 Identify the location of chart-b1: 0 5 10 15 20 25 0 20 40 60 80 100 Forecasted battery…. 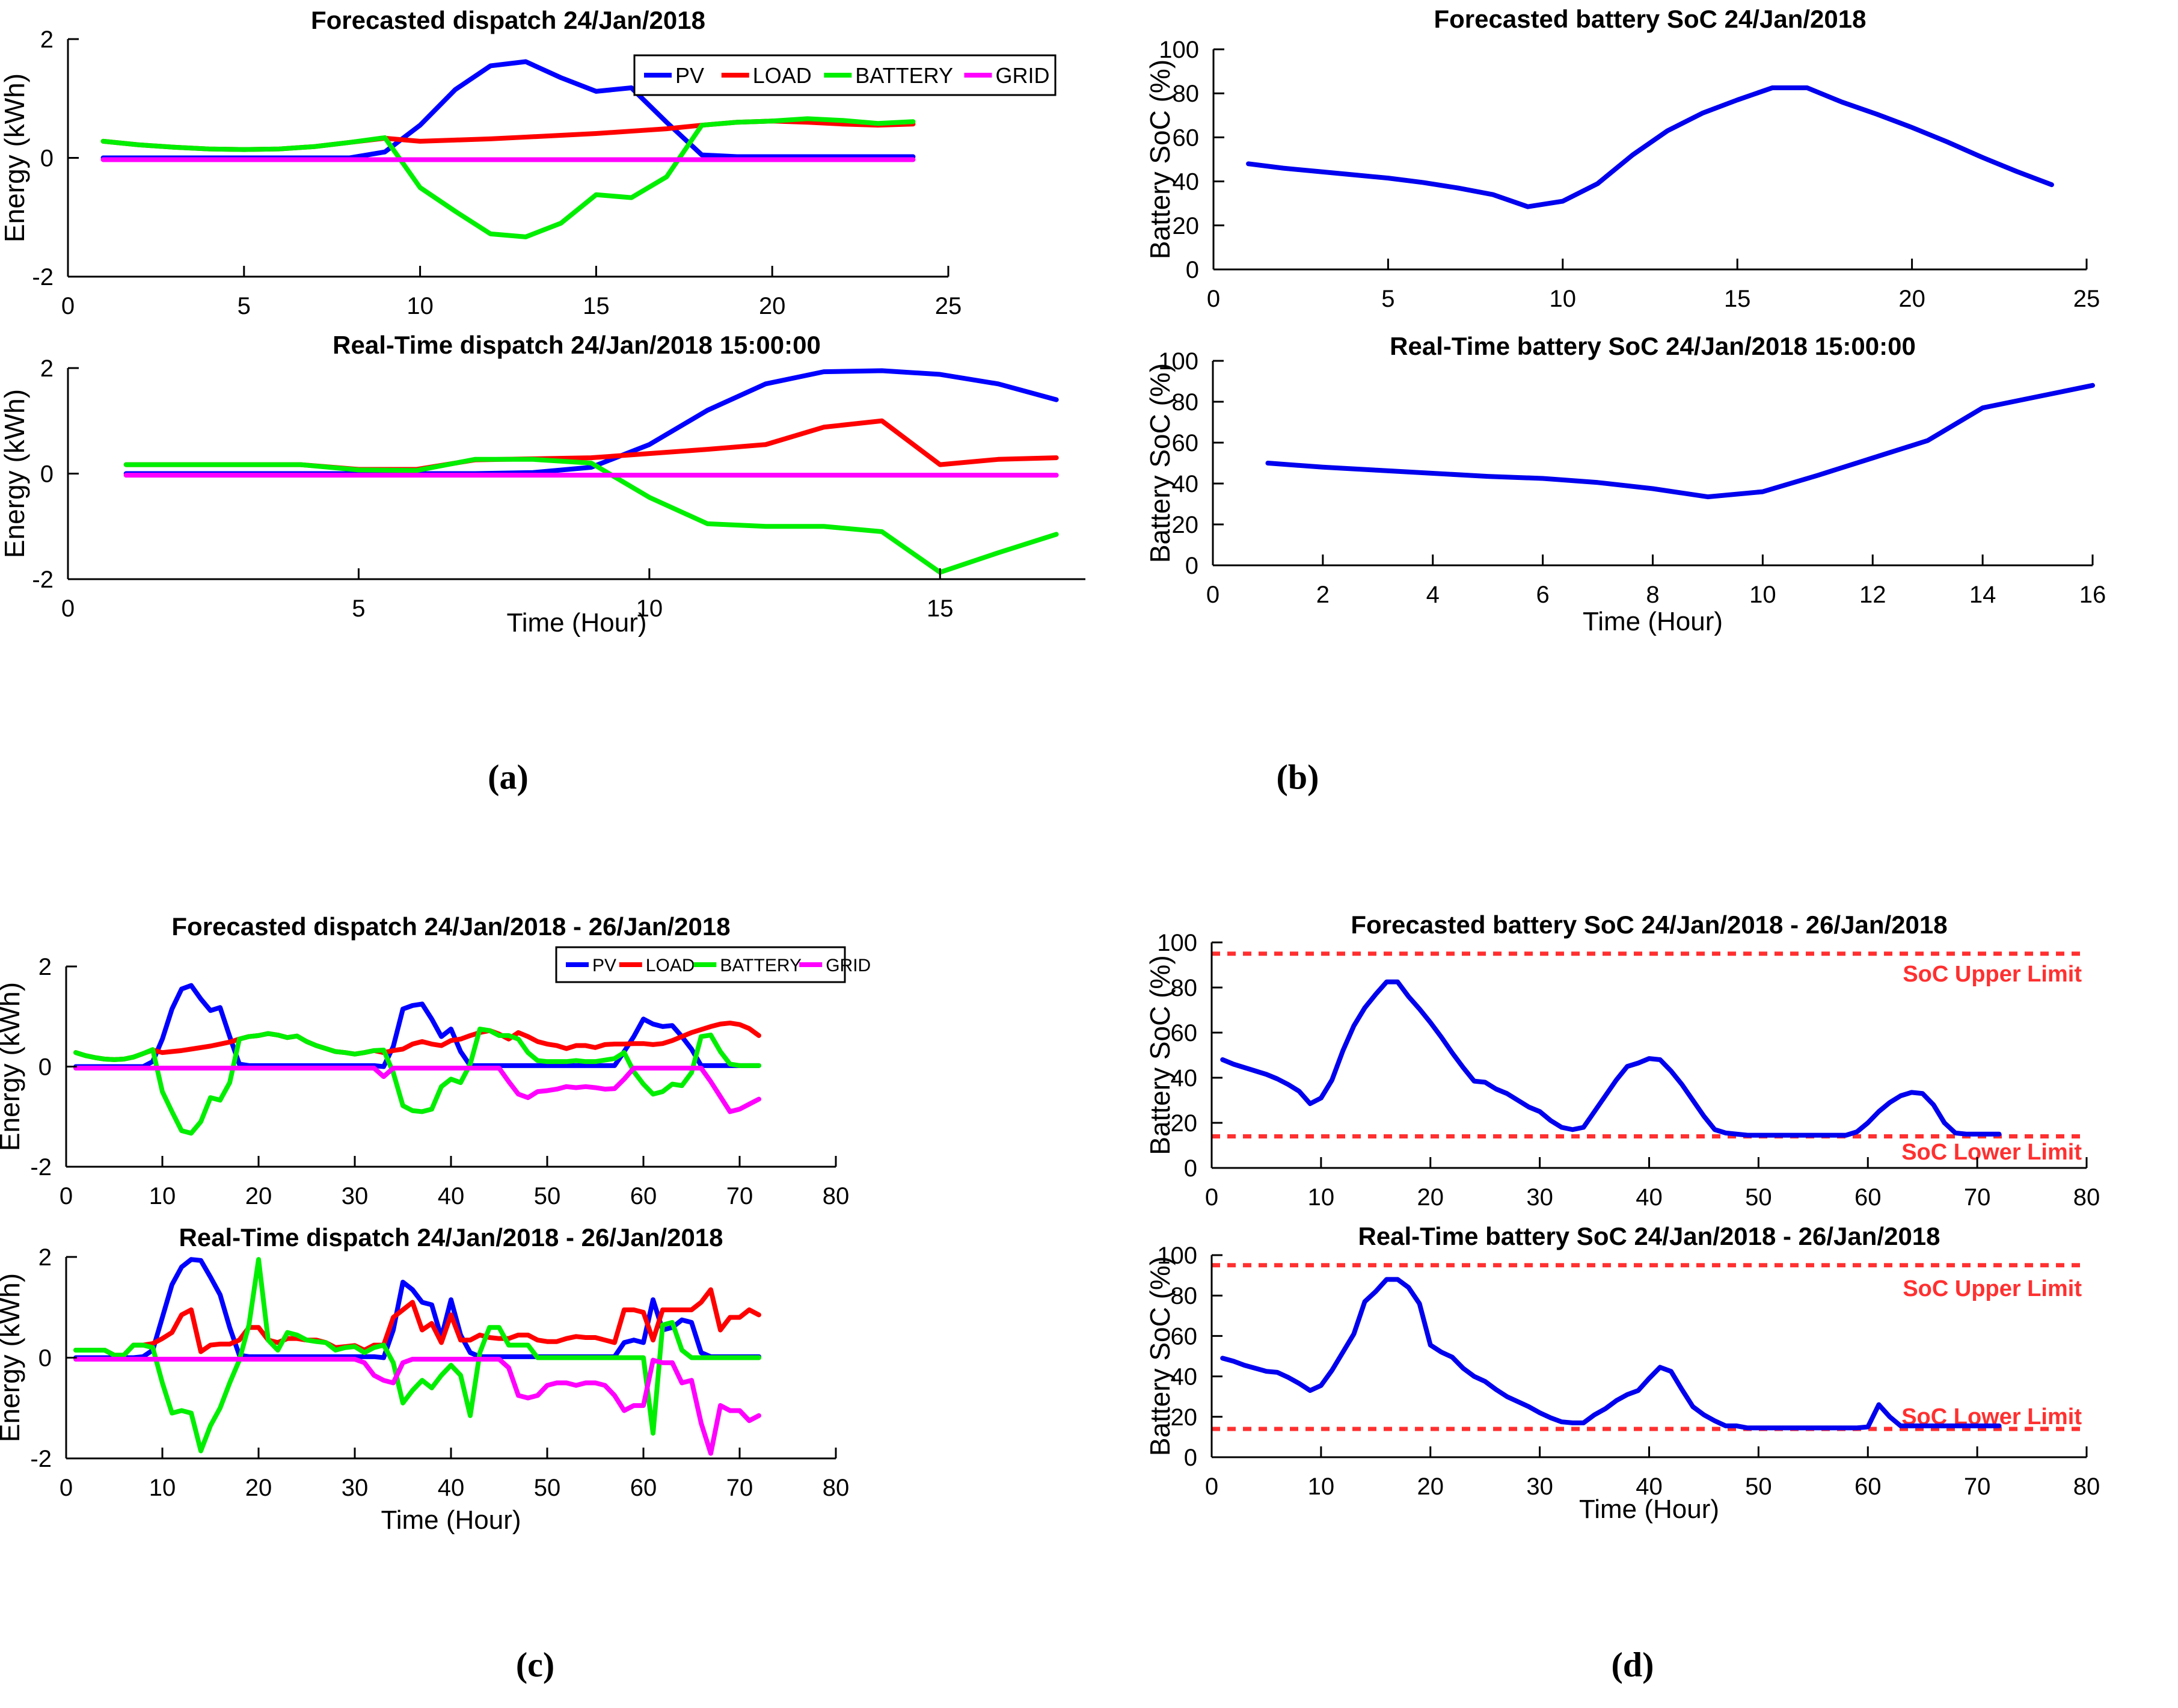
(1622, 158).